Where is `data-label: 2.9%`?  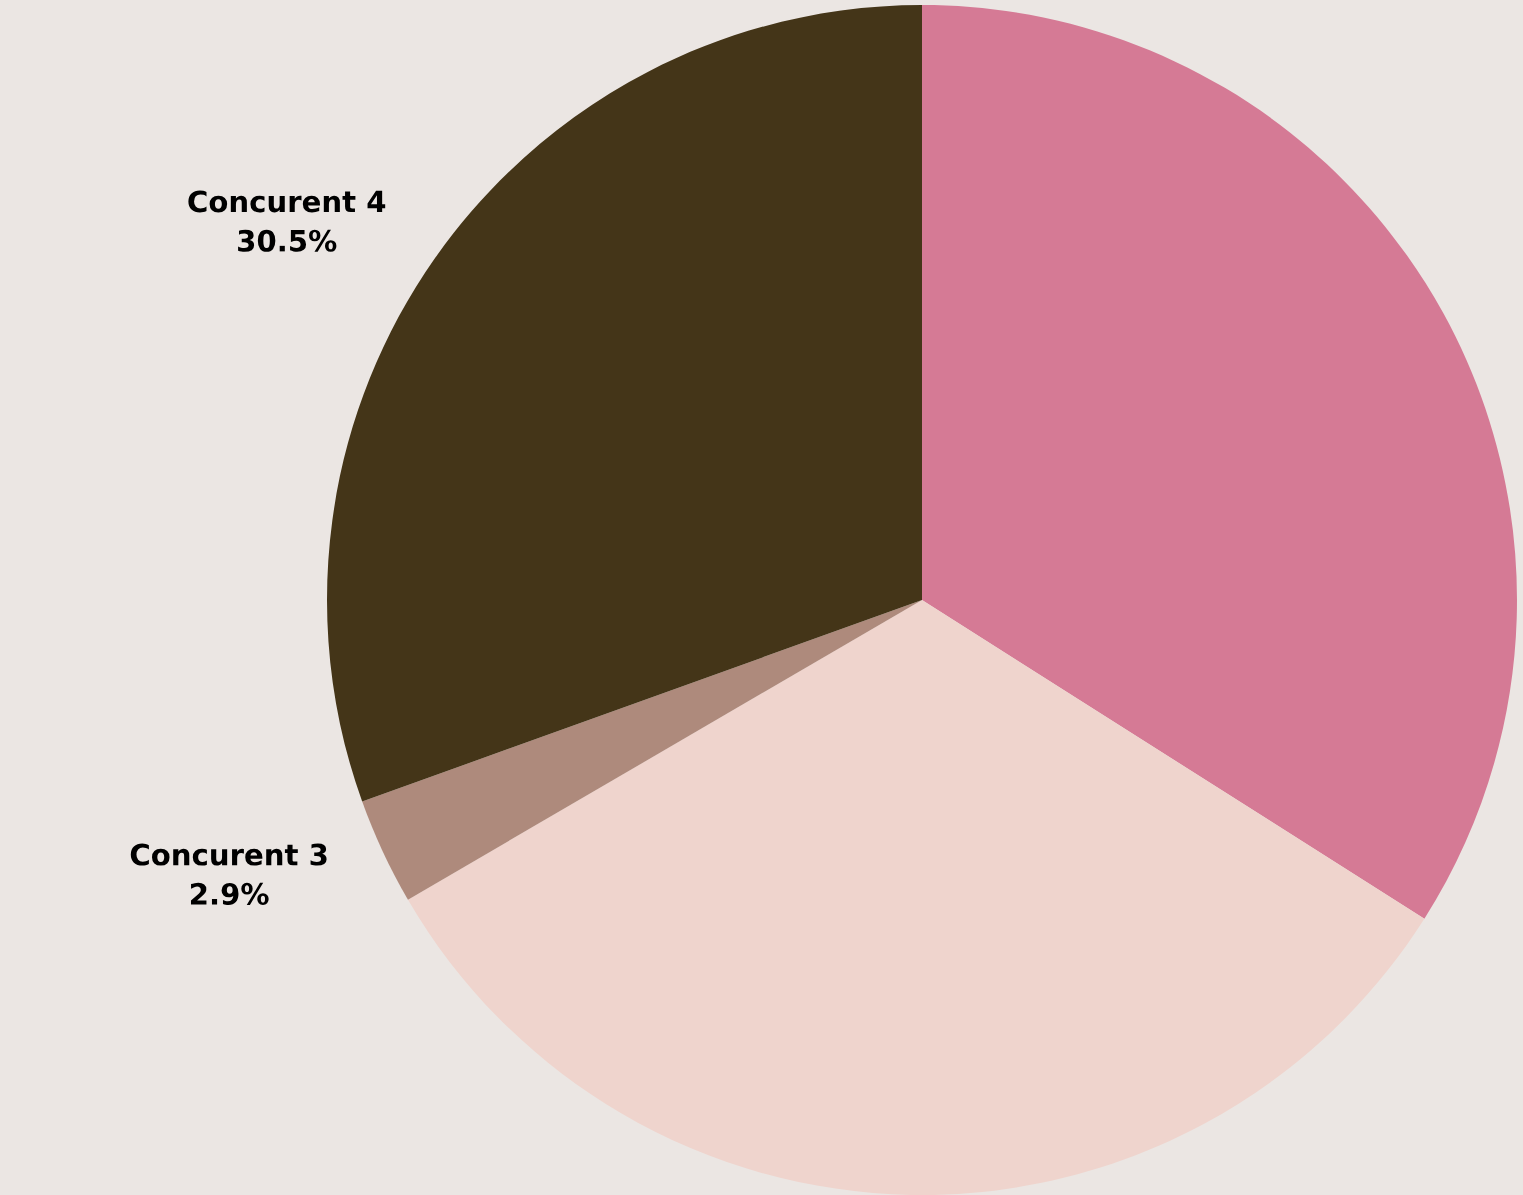
data-label: 2.9% is located at coordinates (229, 893).